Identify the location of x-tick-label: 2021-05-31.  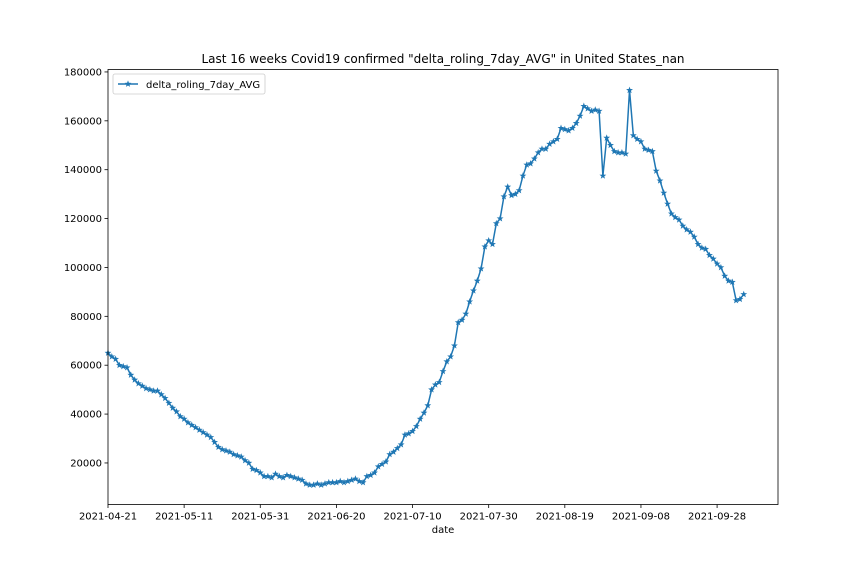
(260, 517).